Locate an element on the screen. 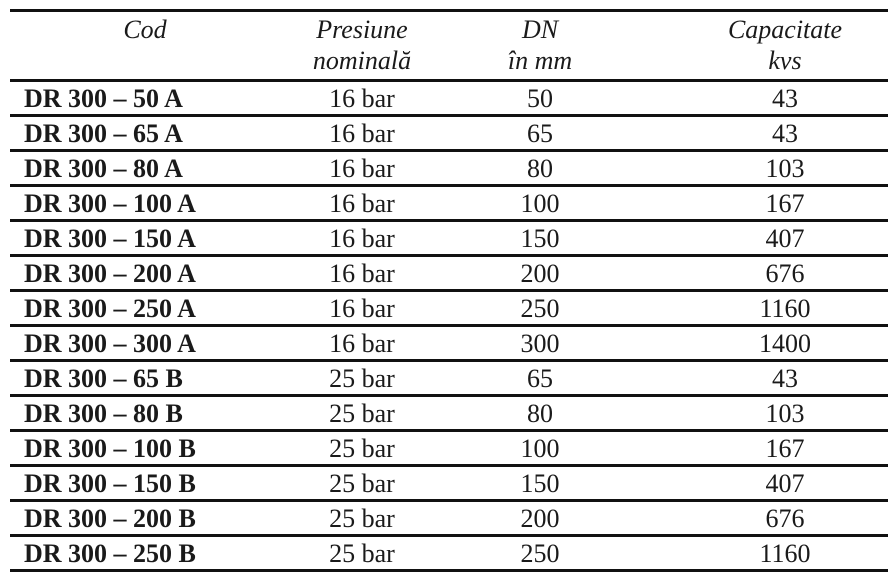 This screenshot has height=587, width=888. cell-cod: DR 300 – 200 B is located at coordinates (110, 518).